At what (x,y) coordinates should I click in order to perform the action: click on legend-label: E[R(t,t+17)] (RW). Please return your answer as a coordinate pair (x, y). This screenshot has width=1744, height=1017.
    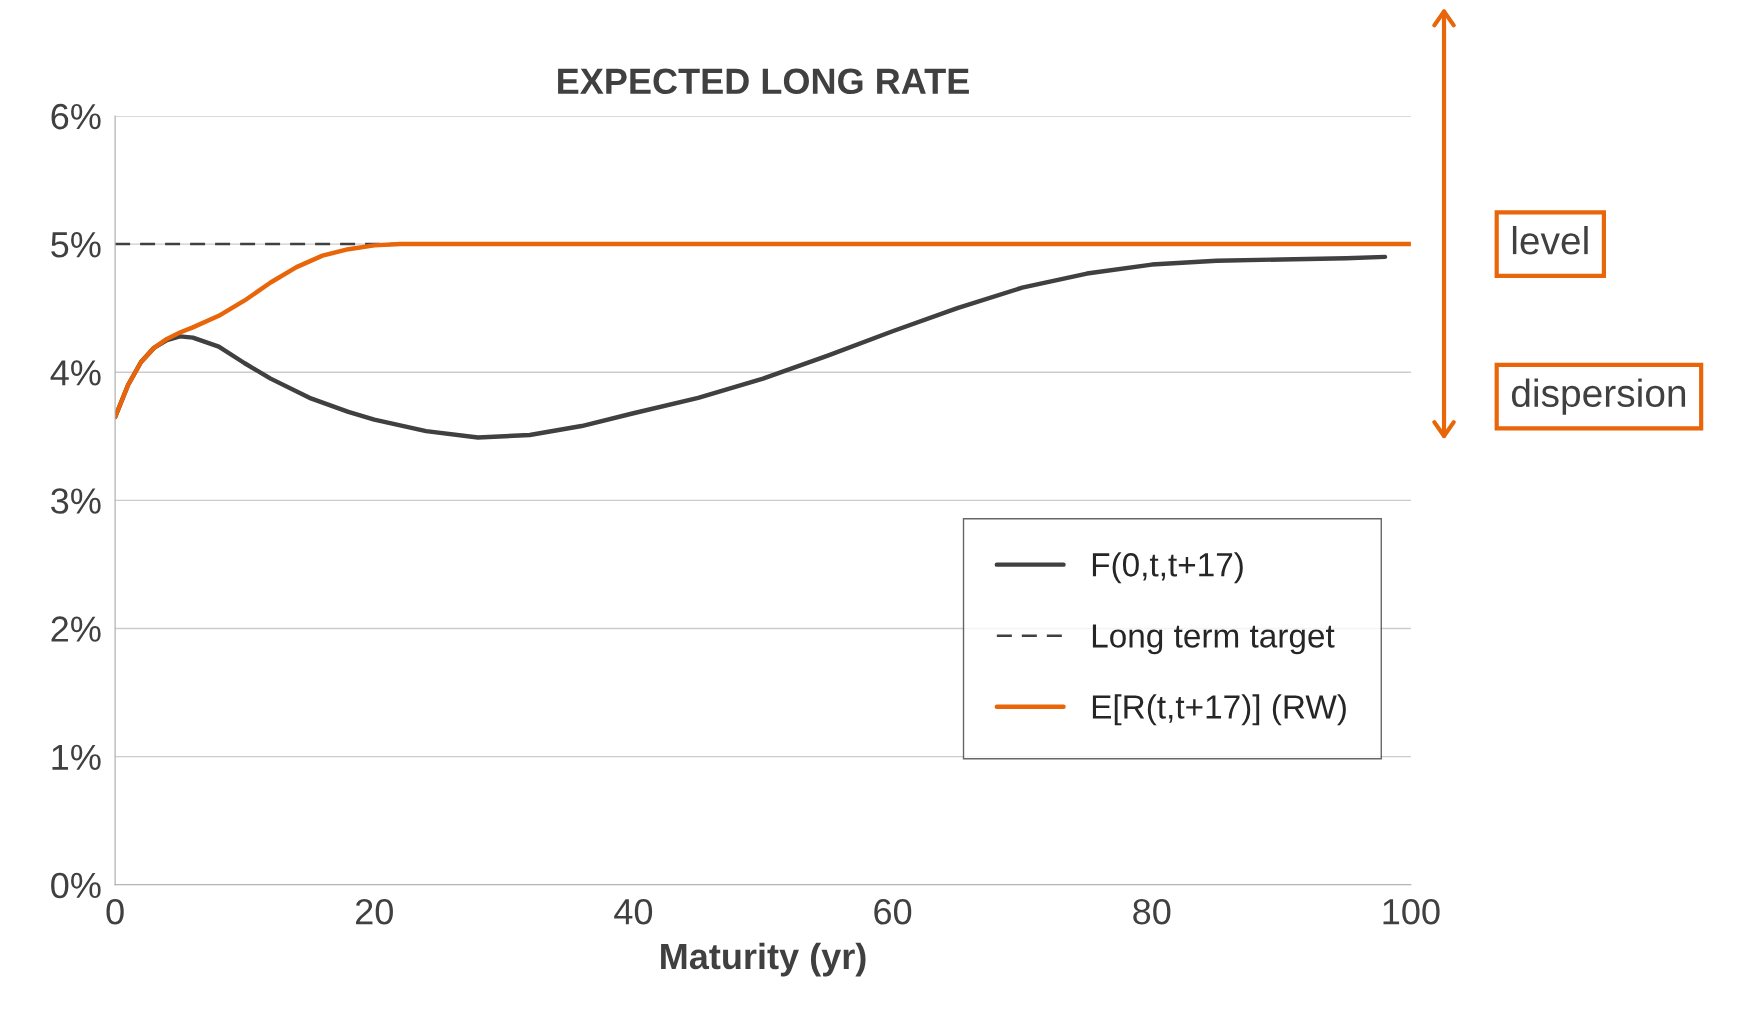
    Looking at the image, I should click on (1219, 710).